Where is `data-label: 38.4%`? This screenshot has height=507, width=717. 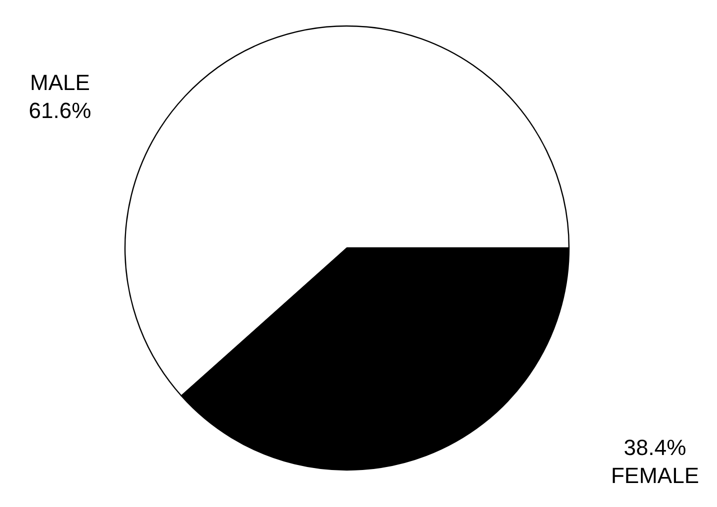
data-label: 38.4% is located at coordinates (655, 447).